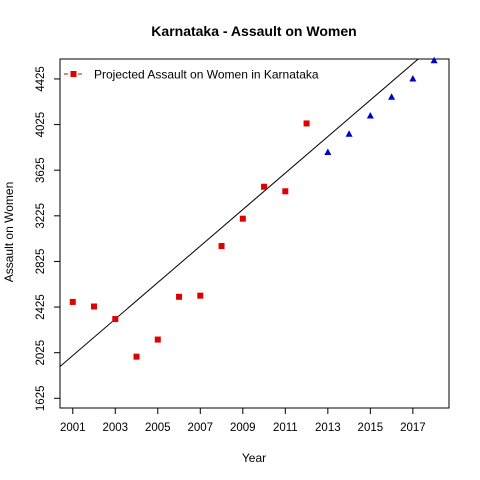  What do you see at coordinates (73, 74) in the screenshot?
I see `legend-marker` at bounding box center [73, 74].